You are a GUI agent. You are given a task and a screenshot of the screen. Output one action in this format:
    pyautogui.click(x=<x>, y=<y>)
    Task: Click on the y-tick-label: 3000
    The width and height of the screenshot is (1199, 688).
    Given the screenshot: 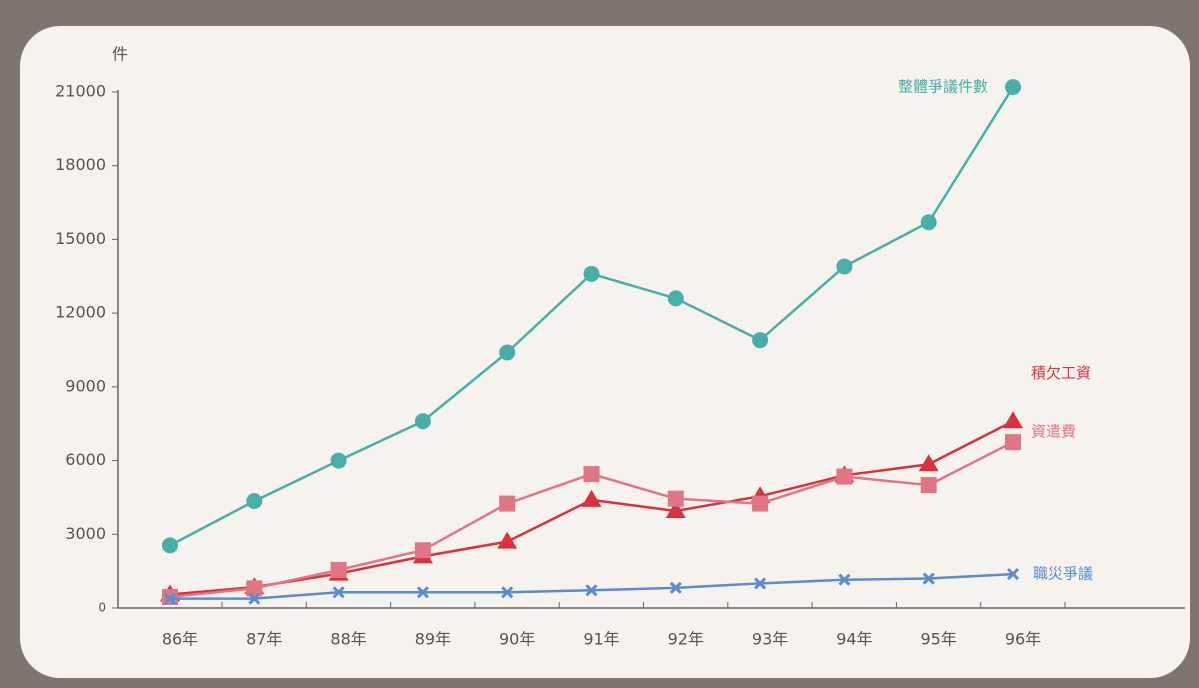 What is the action you would take?
    pyautogui.click(x=85, y=533)
    